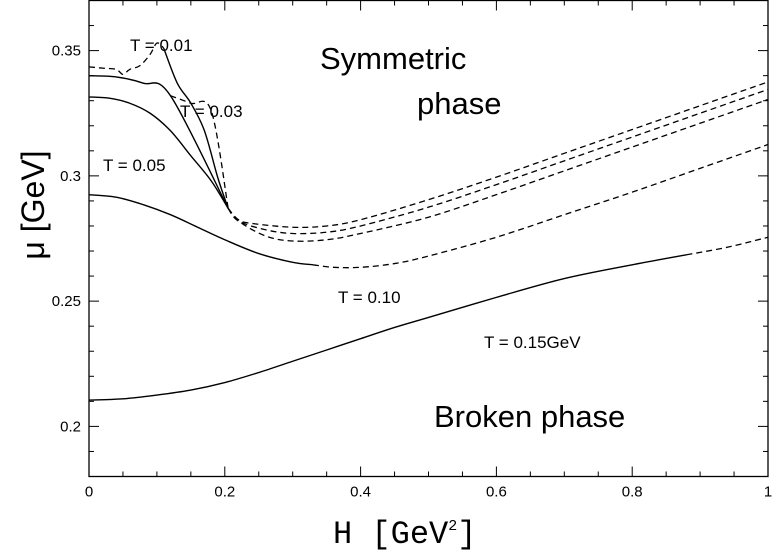 The image size is (775, 551). What do you see at coordinates (496, 492) in the screenshot?
I see `x-tick-label: 0.6` at bounding box center [496, 492].